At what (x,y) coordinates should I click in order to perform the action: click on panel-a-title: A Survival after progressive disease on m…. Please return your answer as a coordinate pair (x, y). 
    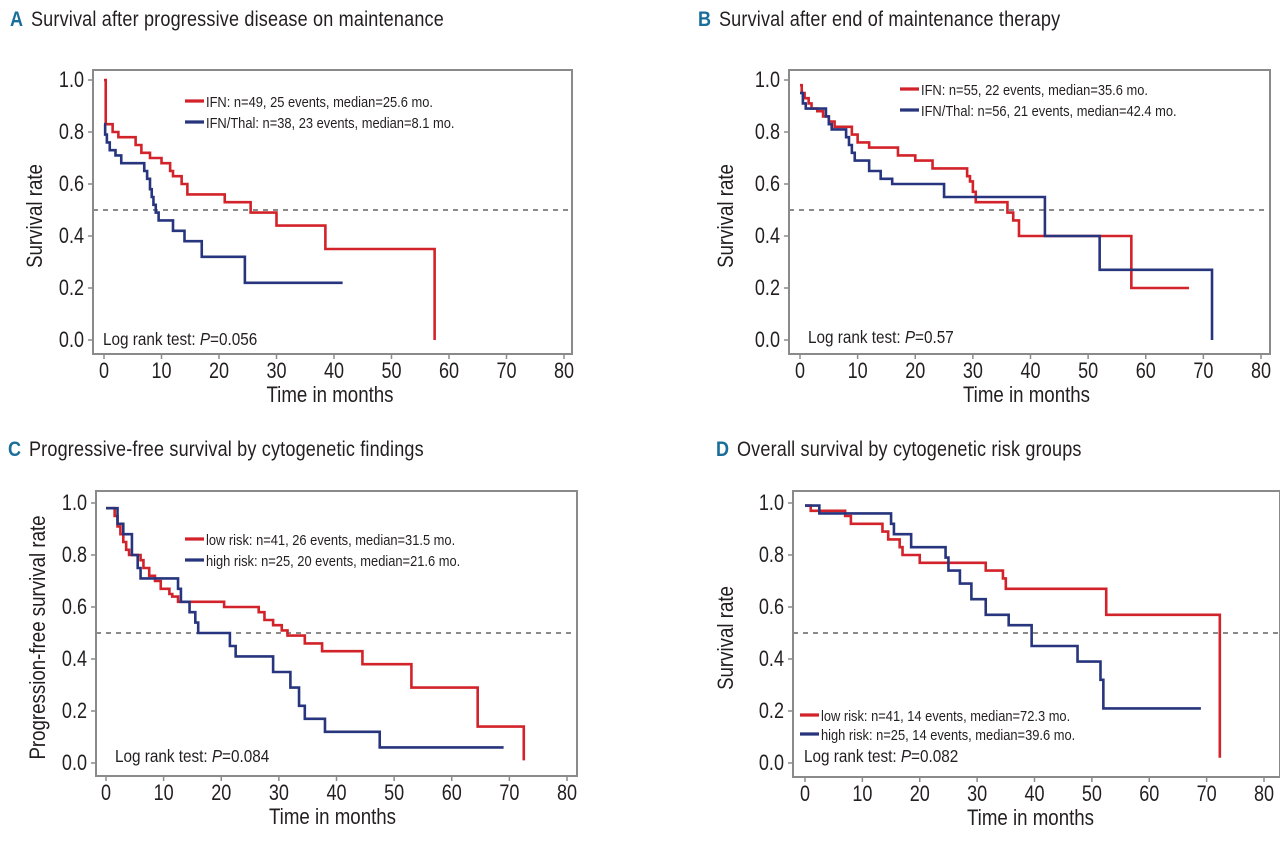
    Looking at the image, I should click on (227, 20).